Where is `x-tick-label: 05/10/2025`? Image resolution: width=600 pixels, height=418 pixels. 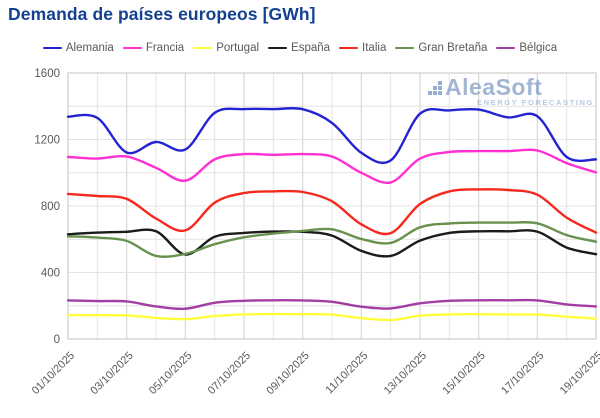
x-tick-label: 05/10/2025 is located at coordinates (170, 373).